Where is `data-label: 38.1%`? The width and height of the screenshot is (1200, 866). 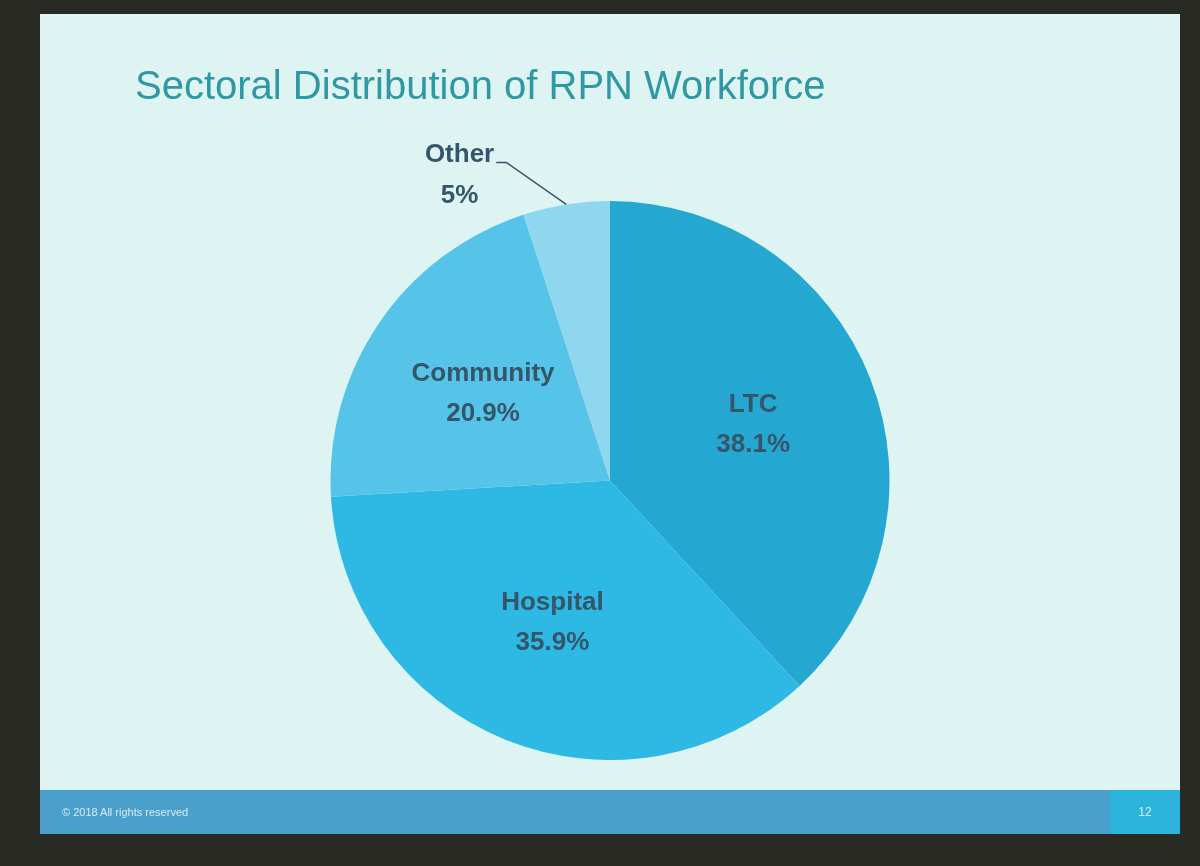 data-label: 38.1% is located at coordinates (753, 442).